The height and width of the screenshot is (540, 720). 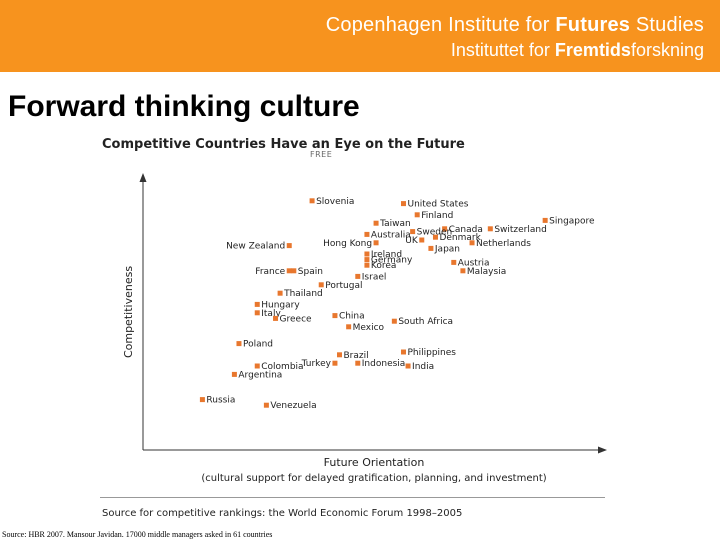 What do you see at coordinates (321, 154) in the screenshot?
I see `chart-annotation-free: FREE` at bounding box center [321, 154].